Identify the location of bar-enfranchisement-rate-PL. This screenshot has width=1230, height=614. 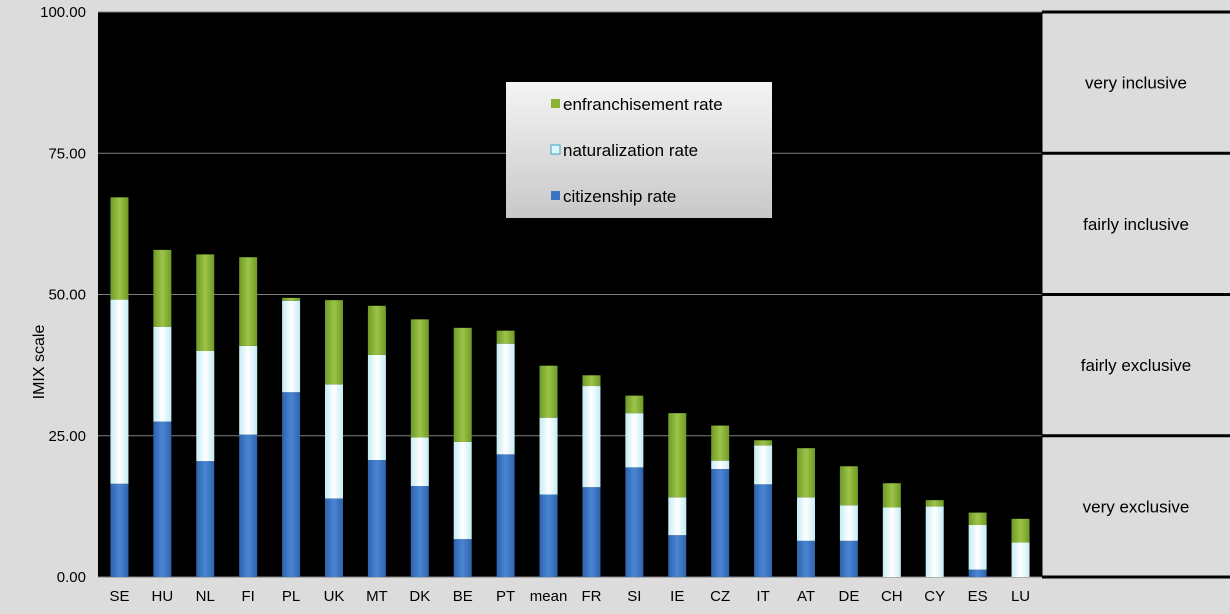
(291, 299).